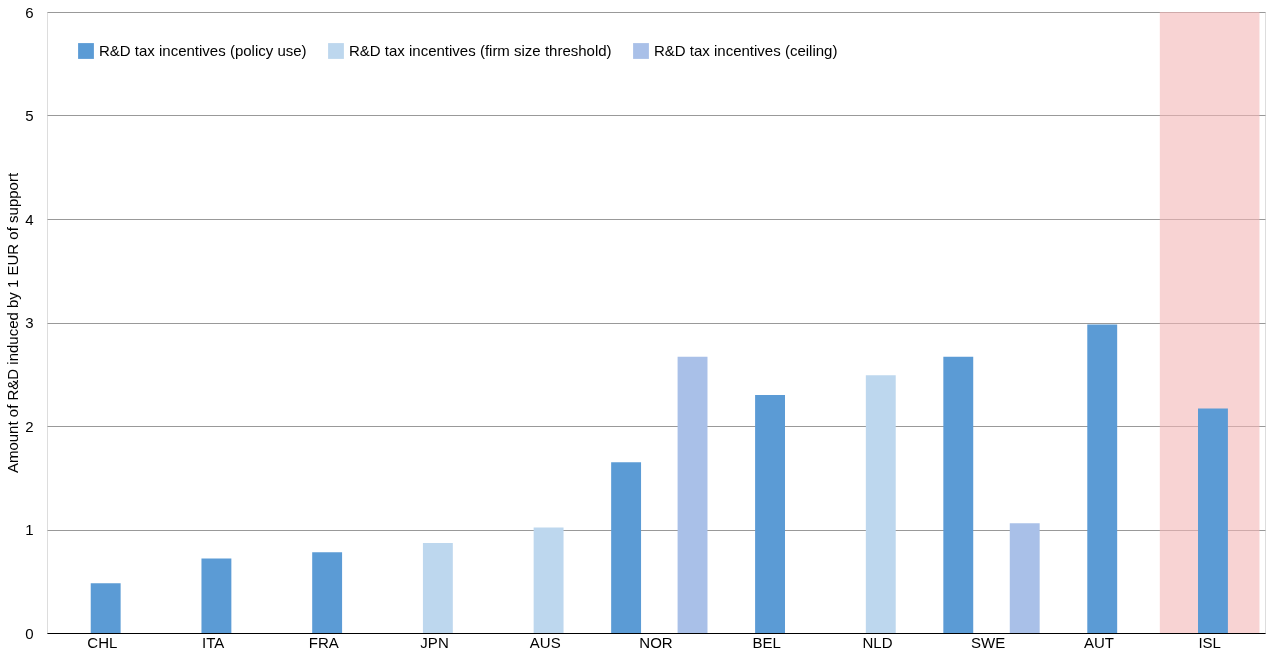 Image resolution: width=1281 pixels, height=667 pixels. What do you see at coordinates (29, 426) in the screenshot?
I see `y-tick-label: 2` at bounding box center [29, 426].